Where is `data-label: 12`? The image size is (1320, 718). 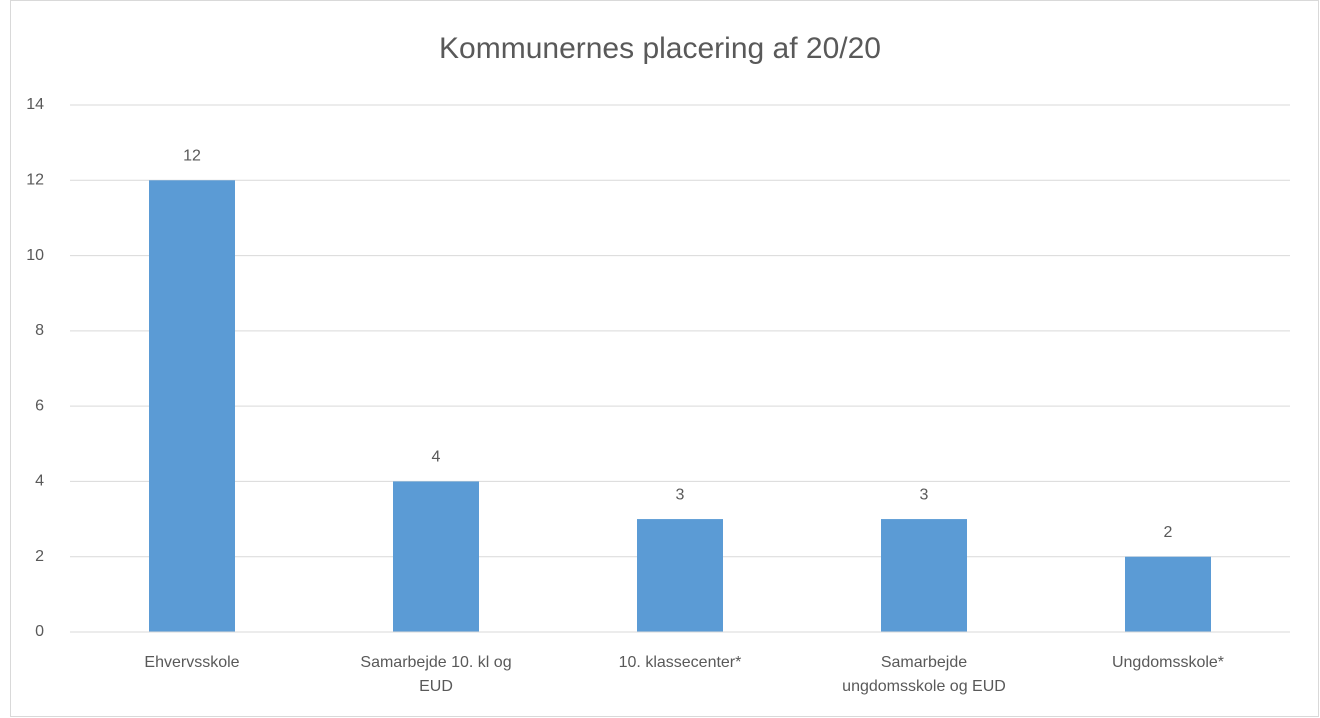 data-label: 12 is located at coordinates (192, 156).